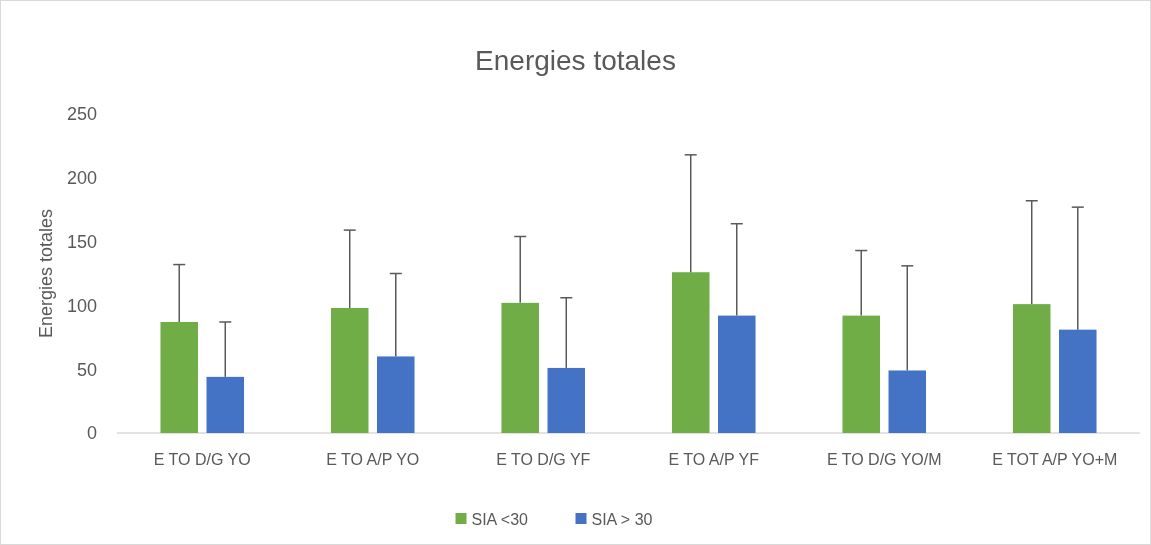 Image resolution: width=1151 pixels, height=545 pixels. I want to click on x-tick-label: E TO A/P YF, so click(714, 459).